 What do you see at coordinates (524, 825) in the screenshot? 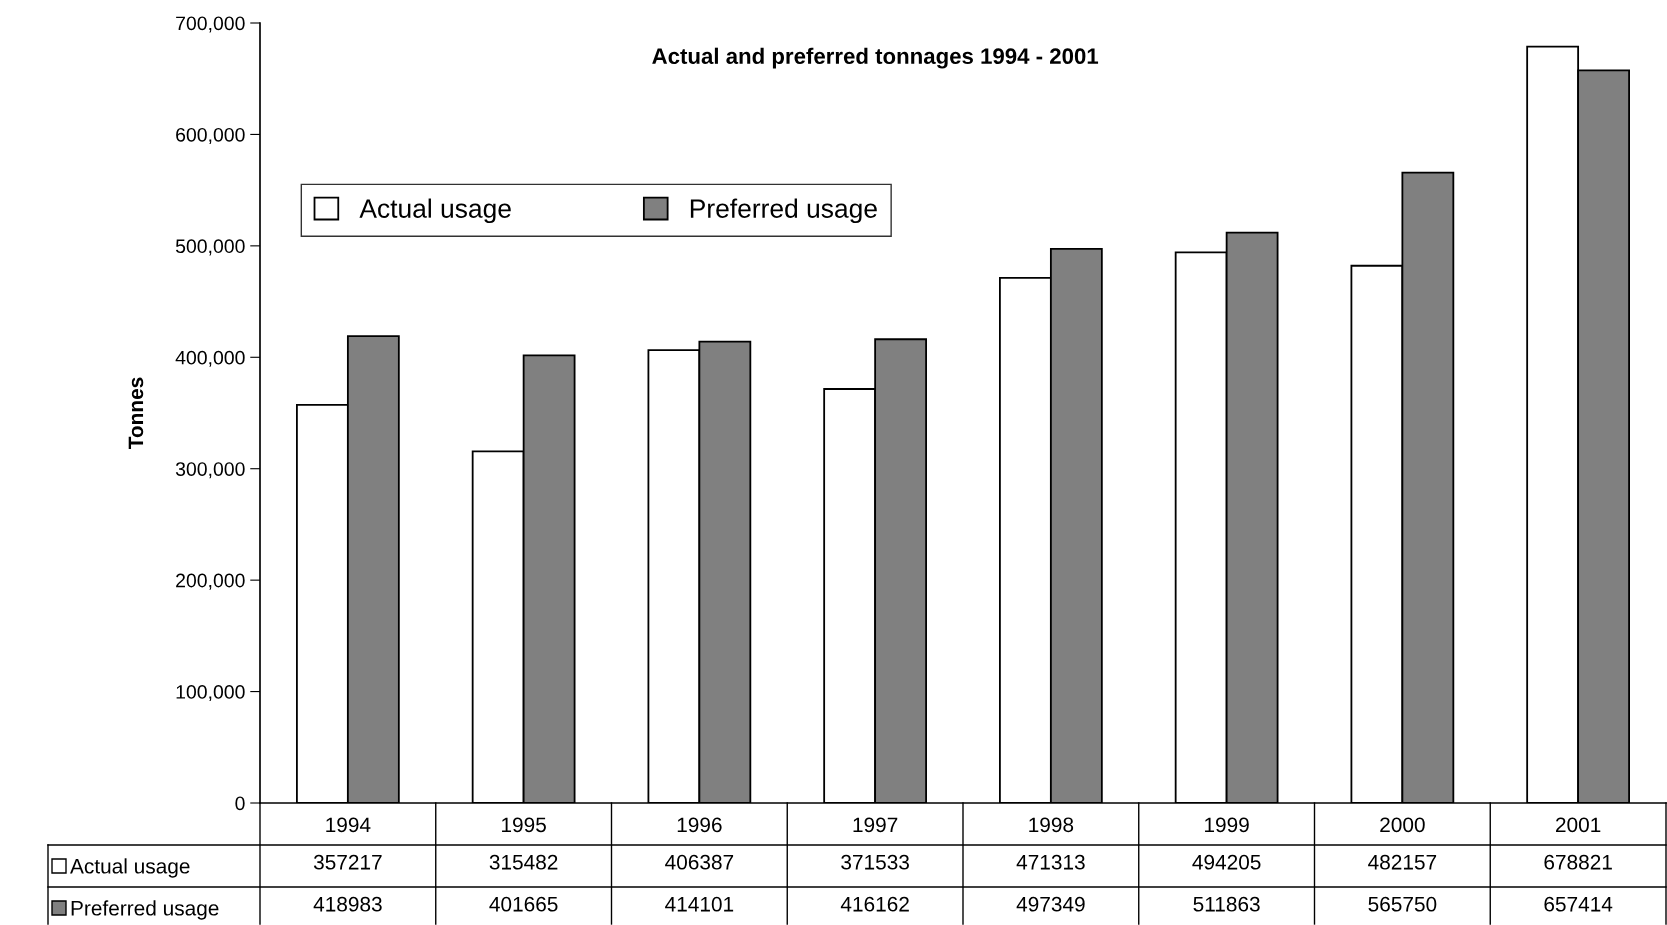
I see `x-tick-label: 1995` at bounding box center [524, 825].